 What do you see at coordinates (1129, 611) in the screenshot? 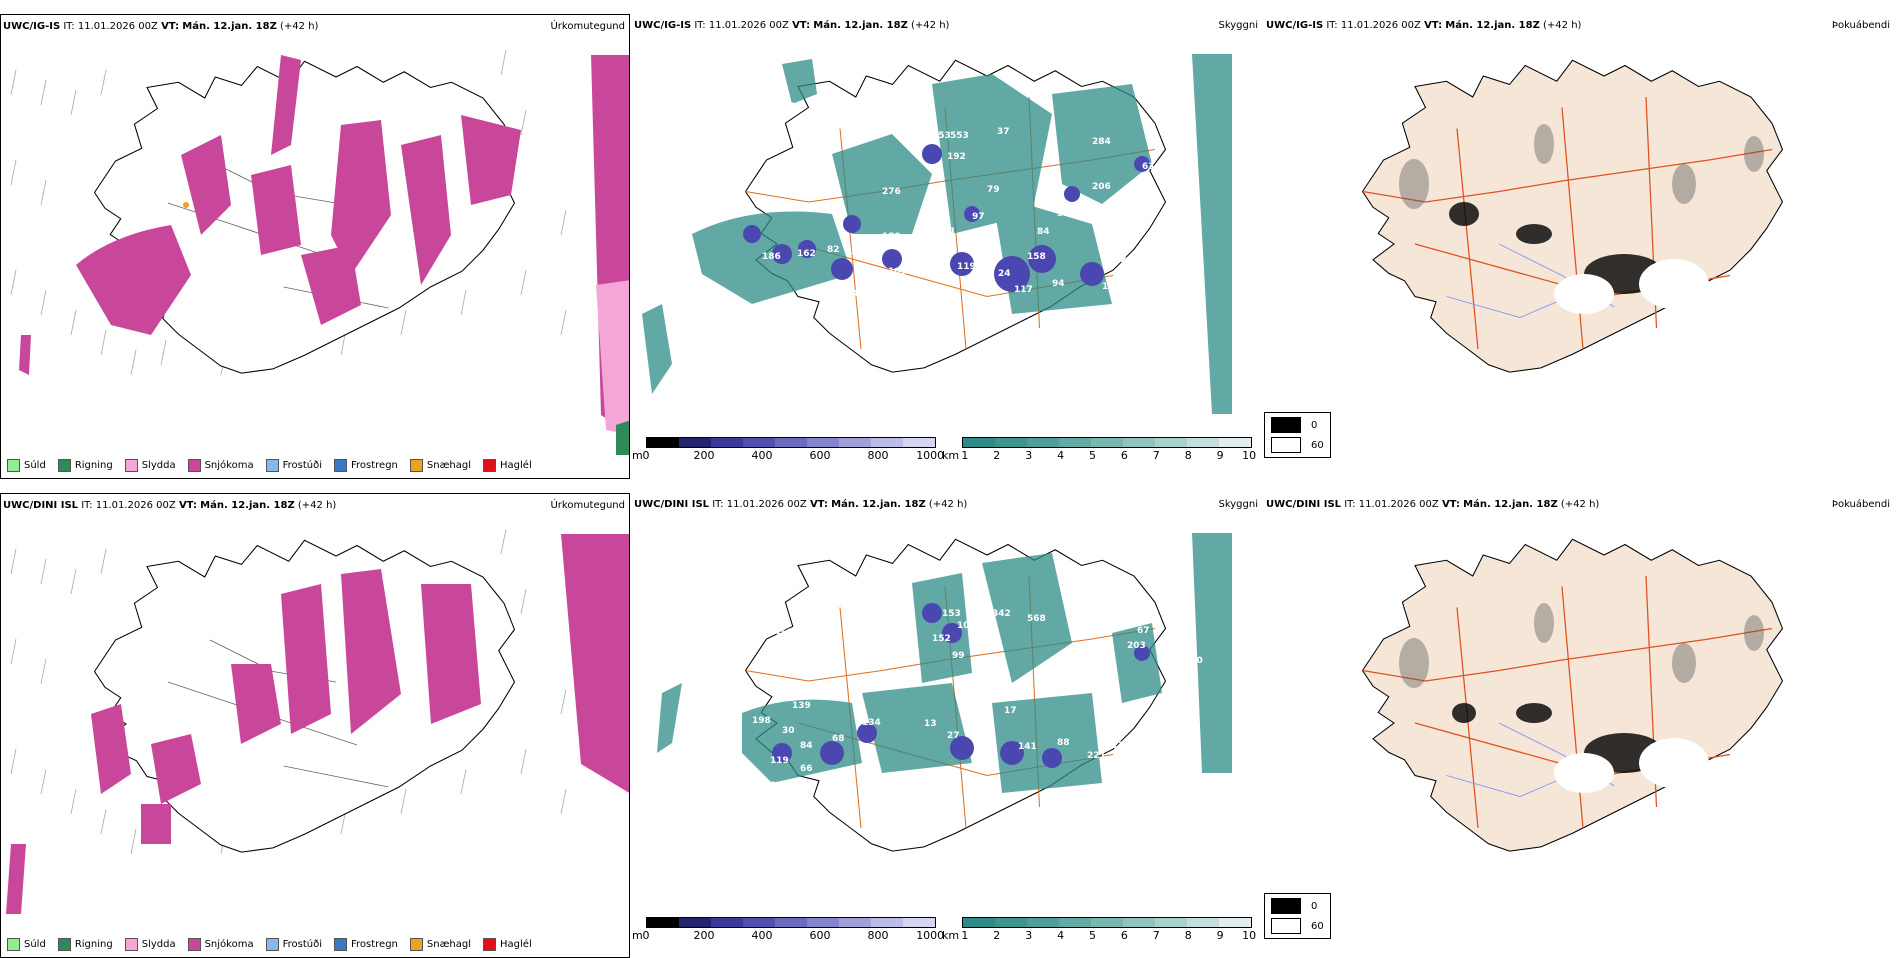
I see `vis-label: 967` at bounding box center [1129, 611].